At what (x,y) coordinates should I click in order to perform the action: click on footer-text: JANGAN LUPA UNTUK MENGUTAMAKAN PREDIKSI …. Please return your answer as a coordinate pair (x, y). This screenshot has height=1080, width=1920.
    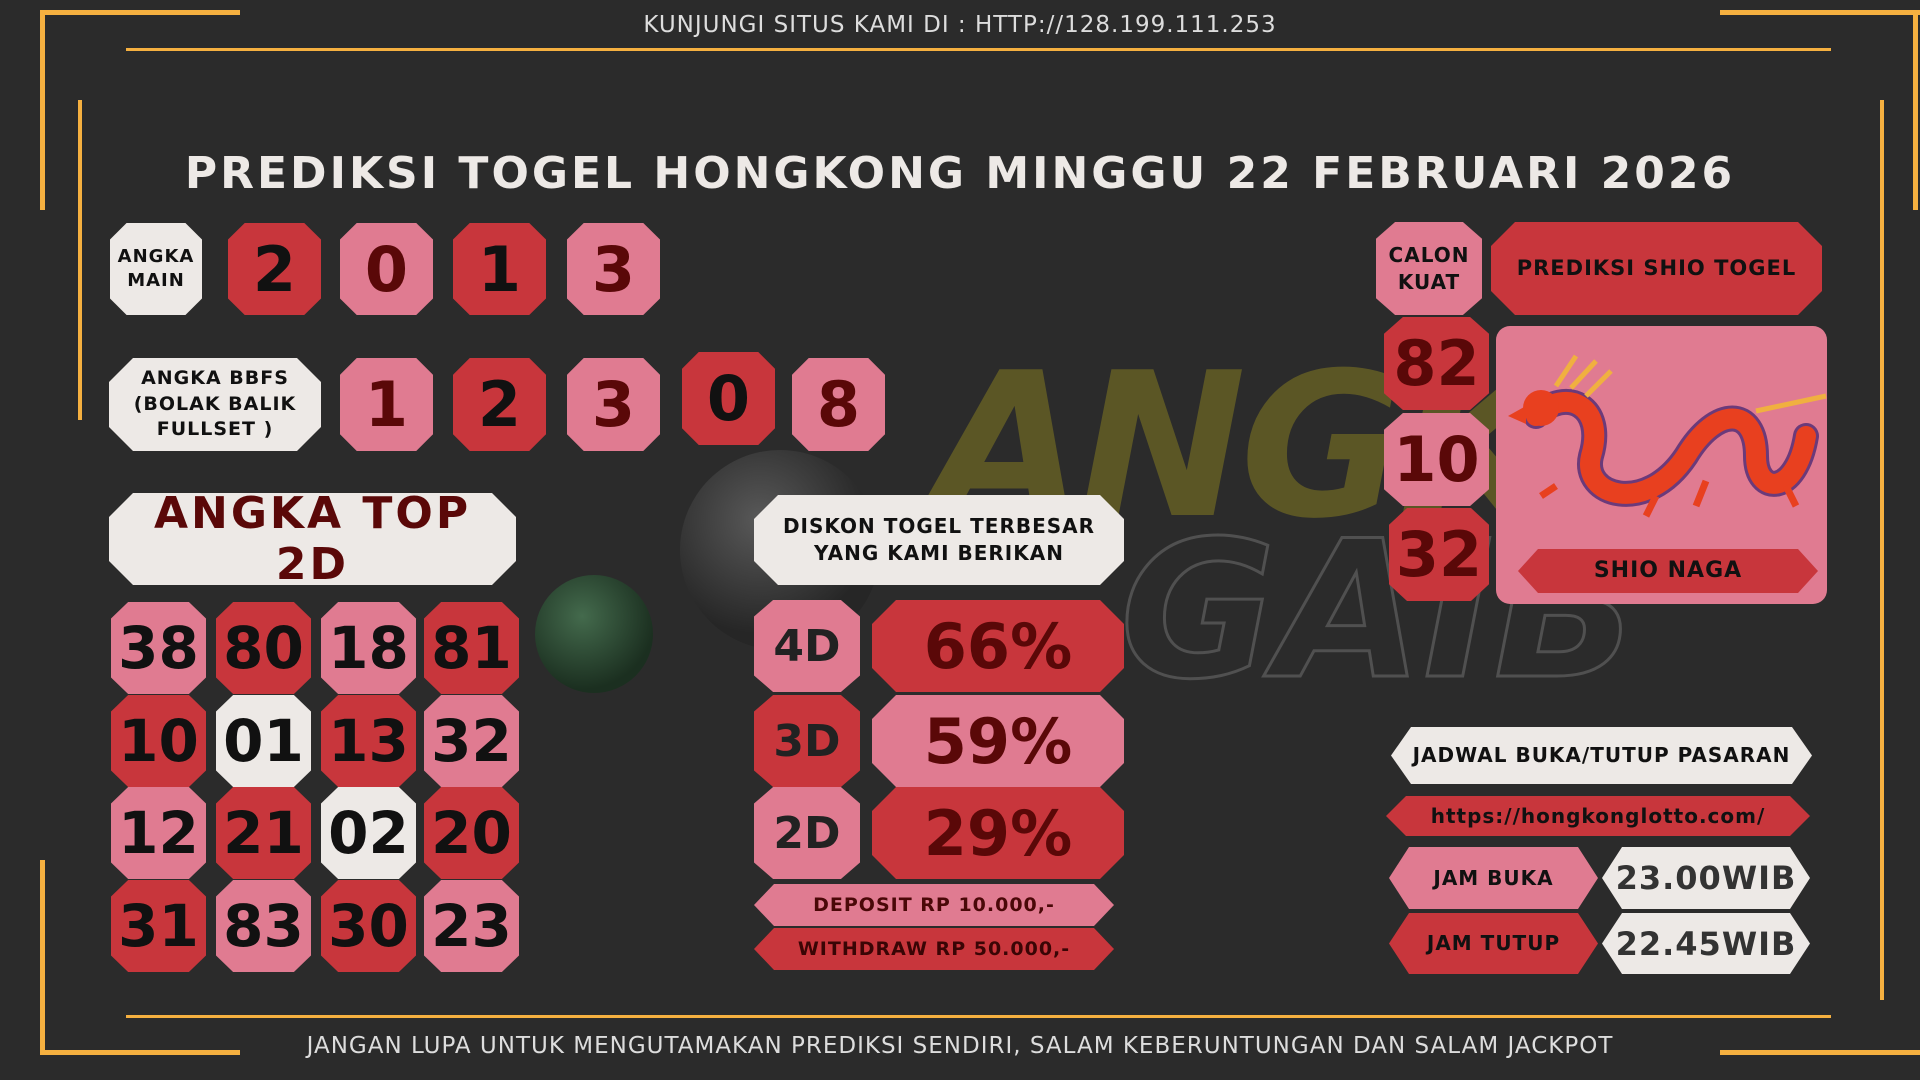
    Looking at the image, I should click on (960, 1046).